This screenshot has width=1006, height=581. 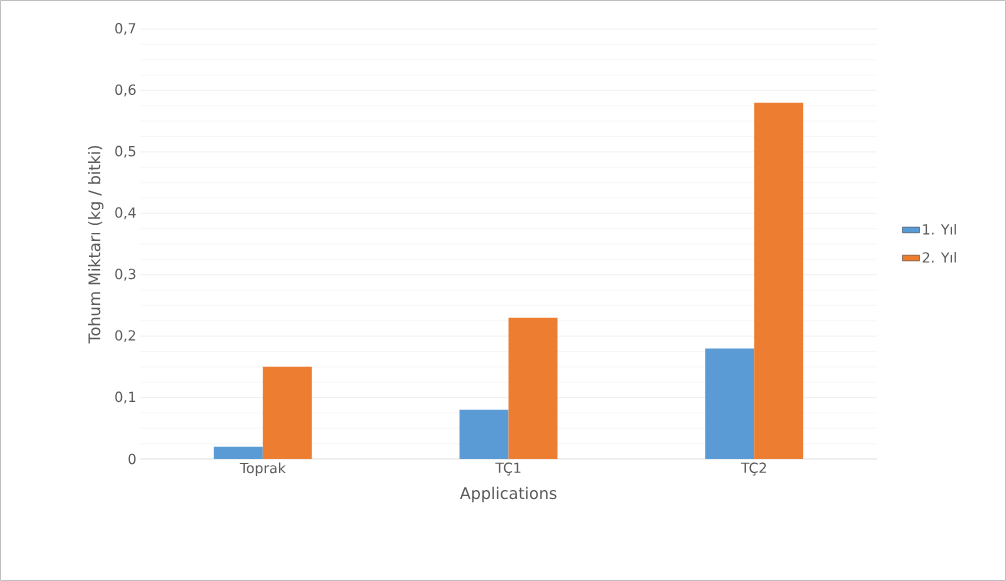 I want to click on y-tick-label: 0,6, so click(x=125, y=90).